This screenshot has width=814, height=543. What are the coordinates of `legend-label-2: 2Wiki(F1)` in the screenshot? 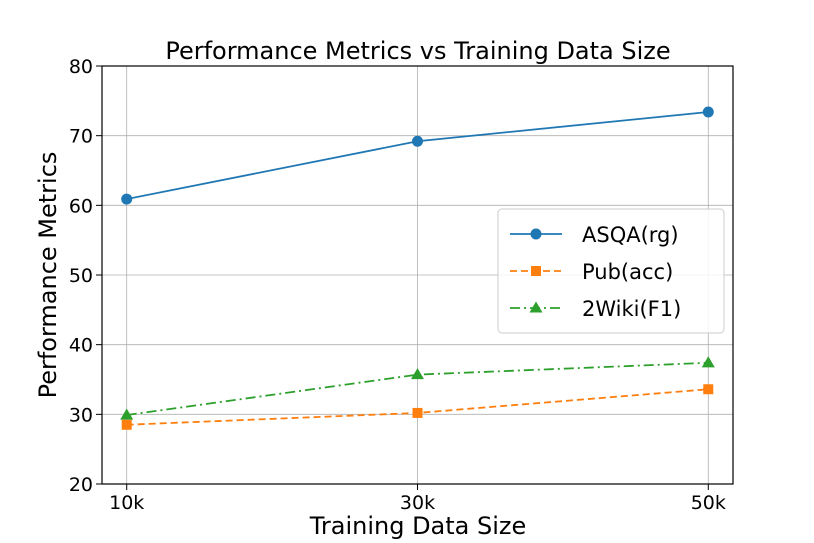 It's located at (631, 309).